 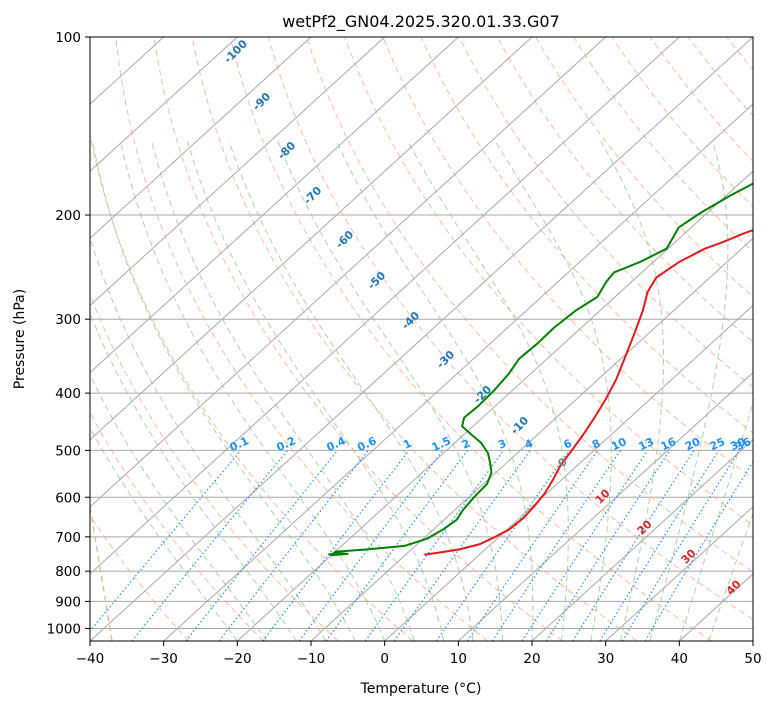 What do you see at coordinates (90, 659) in the screenshot?
I see `x-tick-label: −40` at bounding box center [90, 659].